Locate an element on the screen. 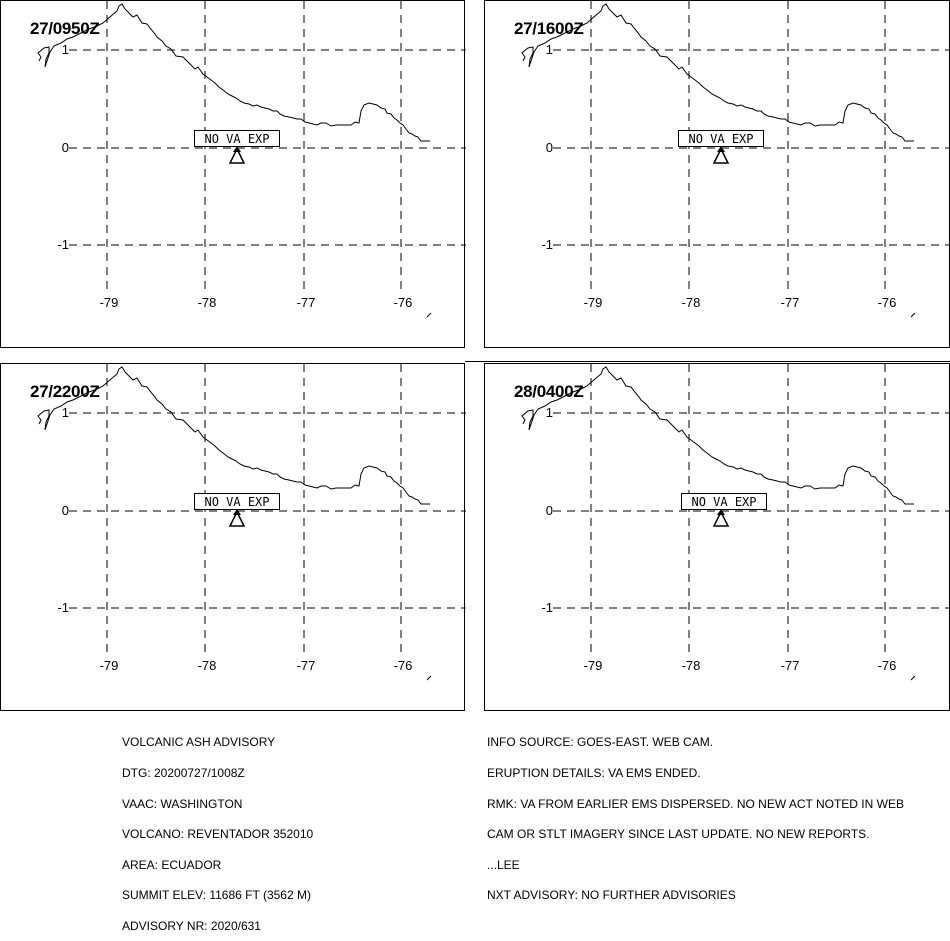  advisory-info-source: INFO SOURCE: GOES-EAST. WEB CAM. is located at coordinates (600, 742).